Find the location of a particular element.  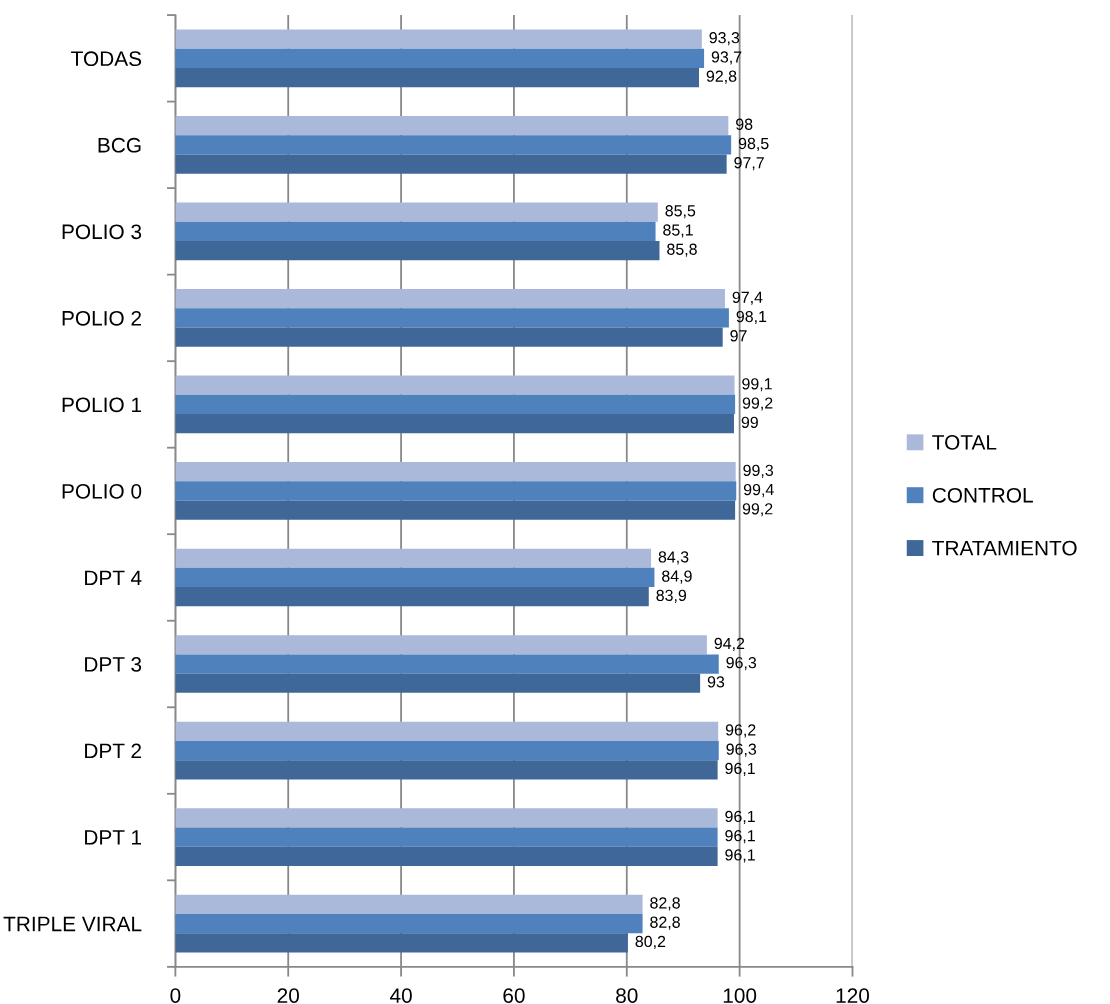

data-label: 85,8 is located at coordinates (682, 250).